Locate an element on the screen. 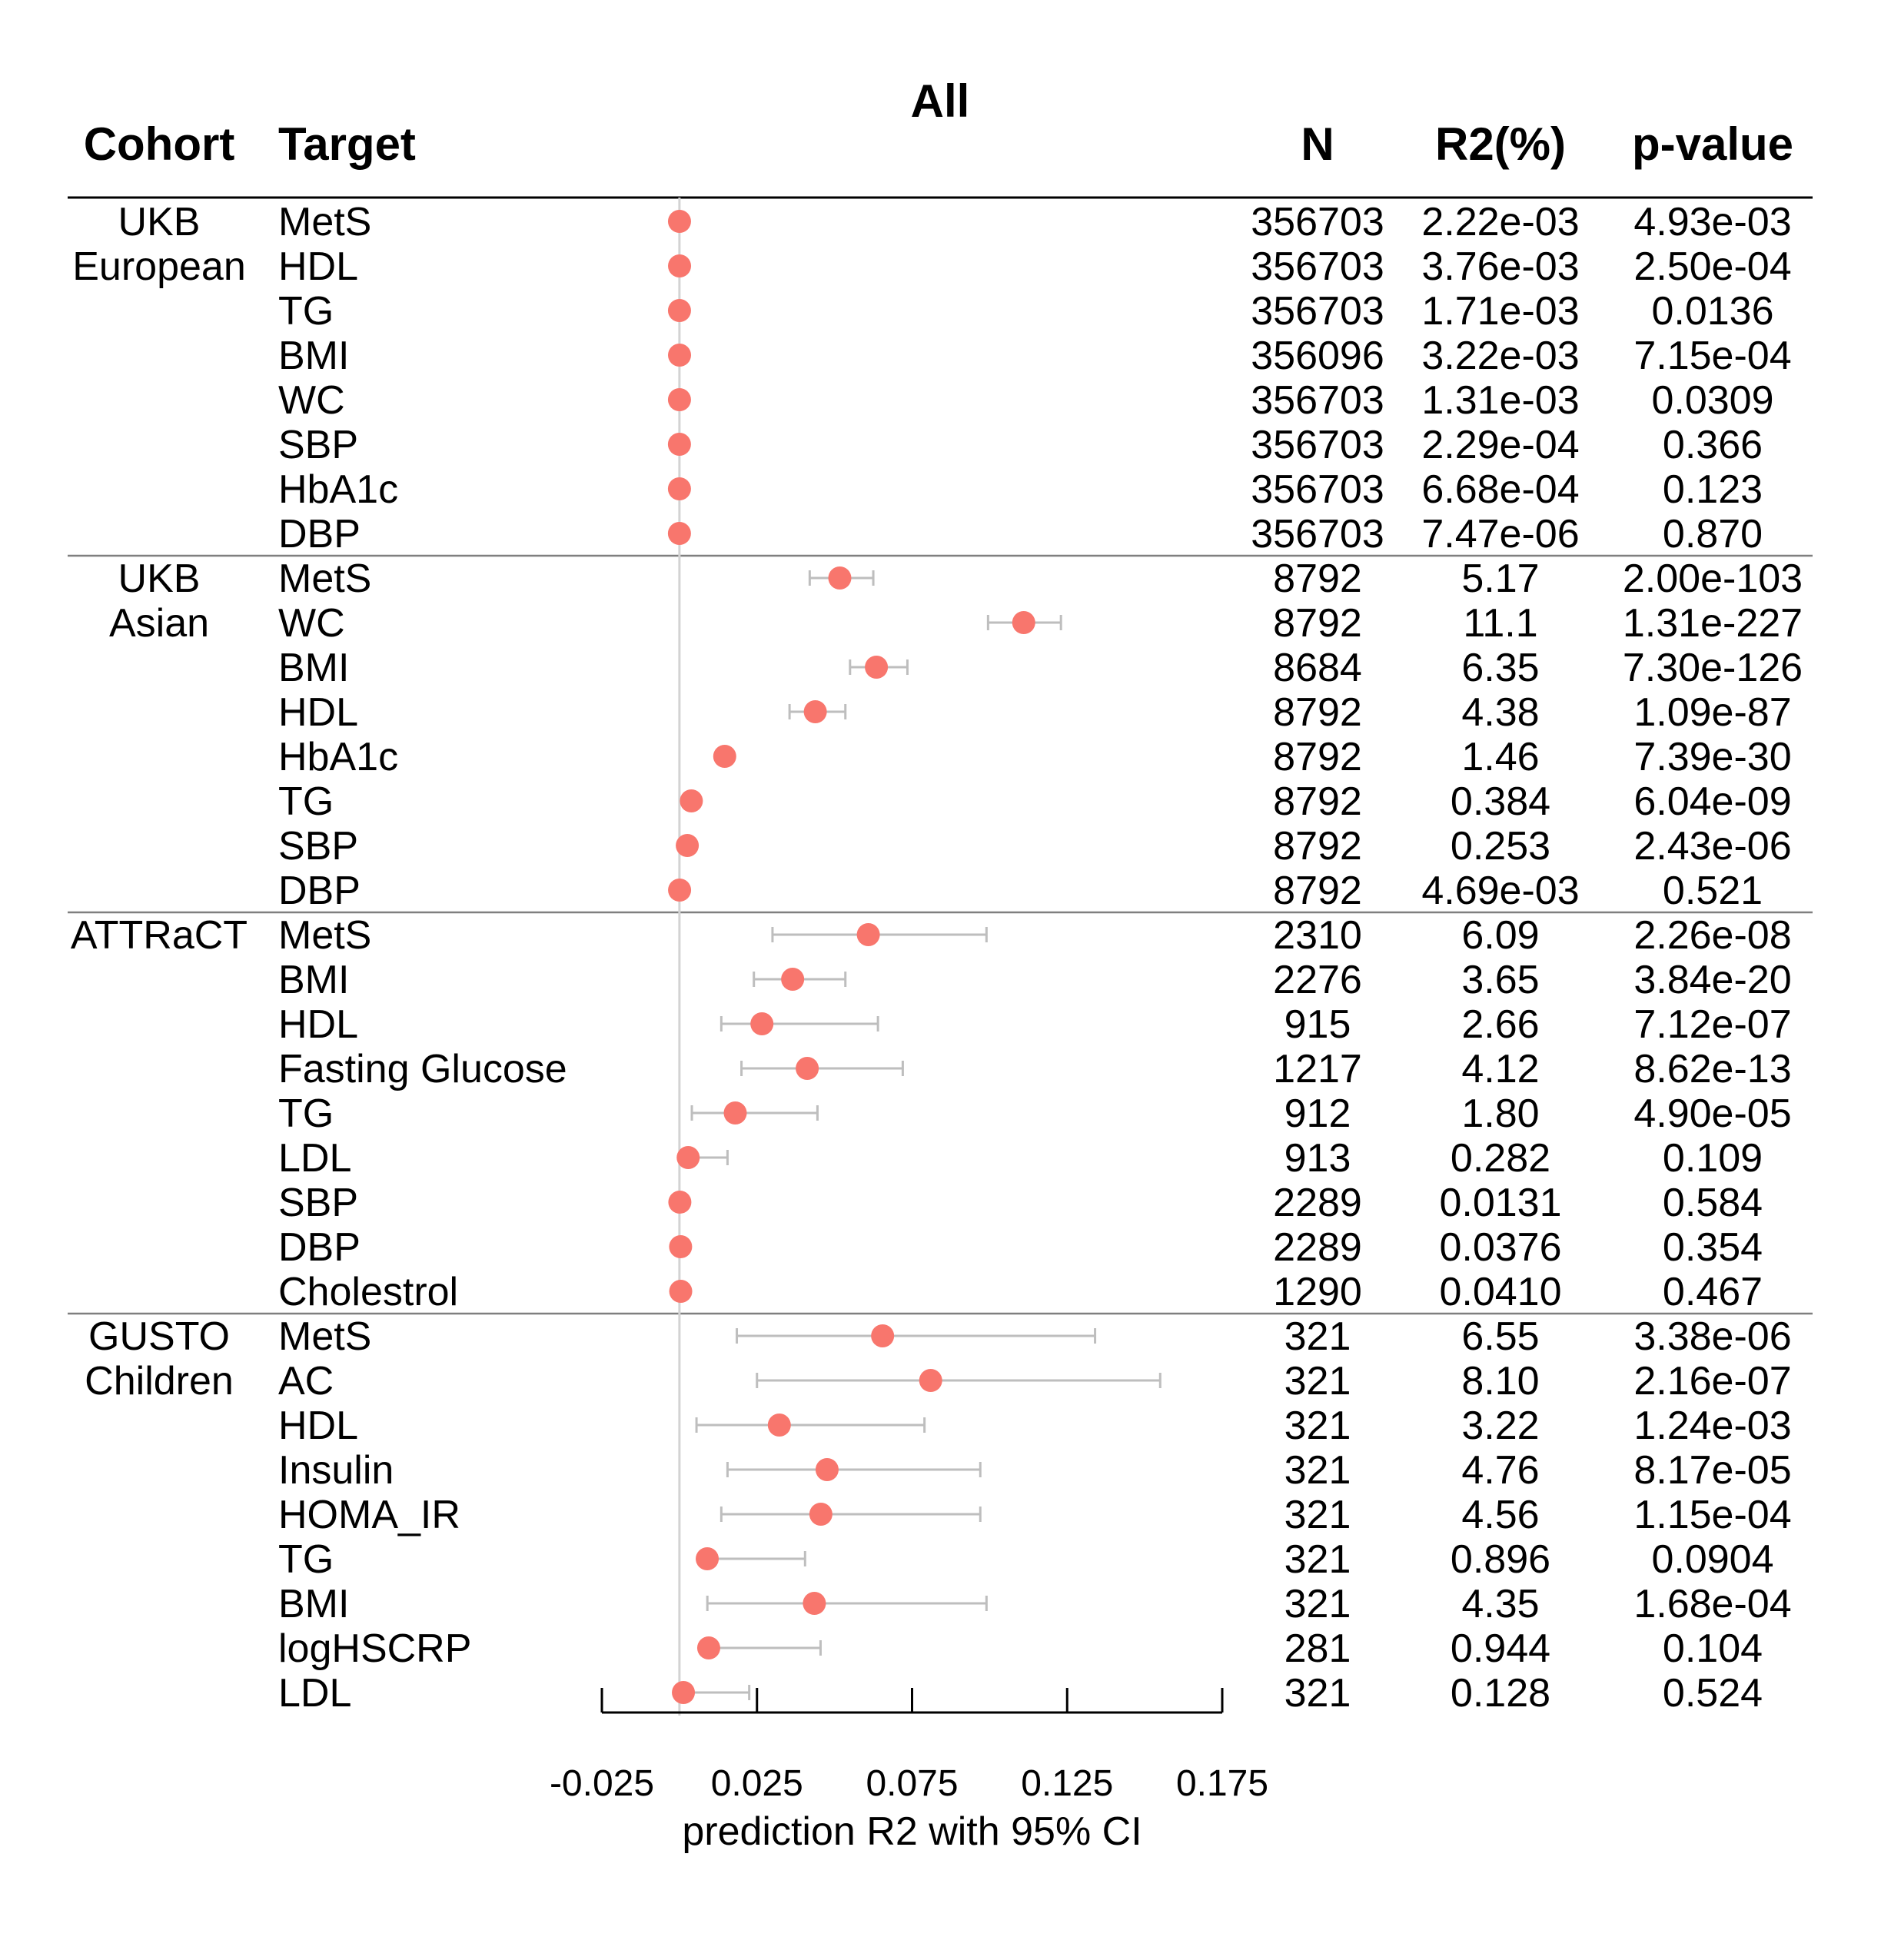  r2-value: 0.0410 is located at coordinates (1500, 1292).